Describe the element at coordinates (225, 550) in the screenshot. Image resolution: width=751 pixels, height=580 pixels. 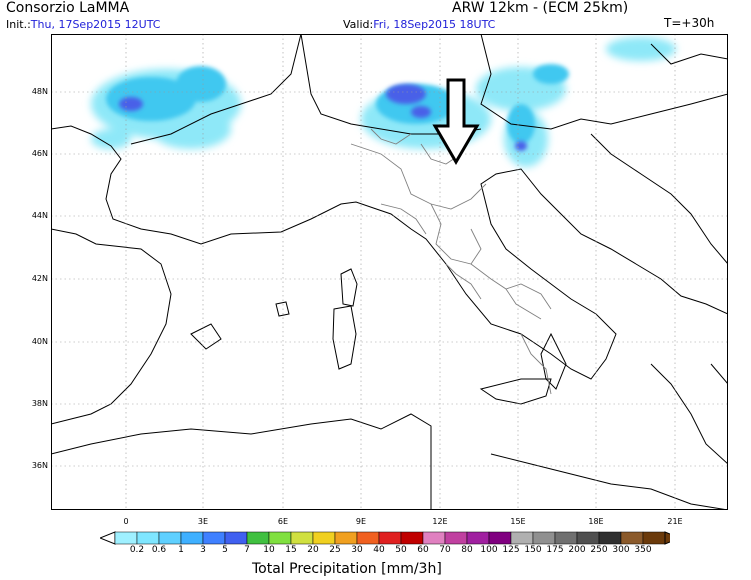
I see `colorbar-label: 5` at that location.